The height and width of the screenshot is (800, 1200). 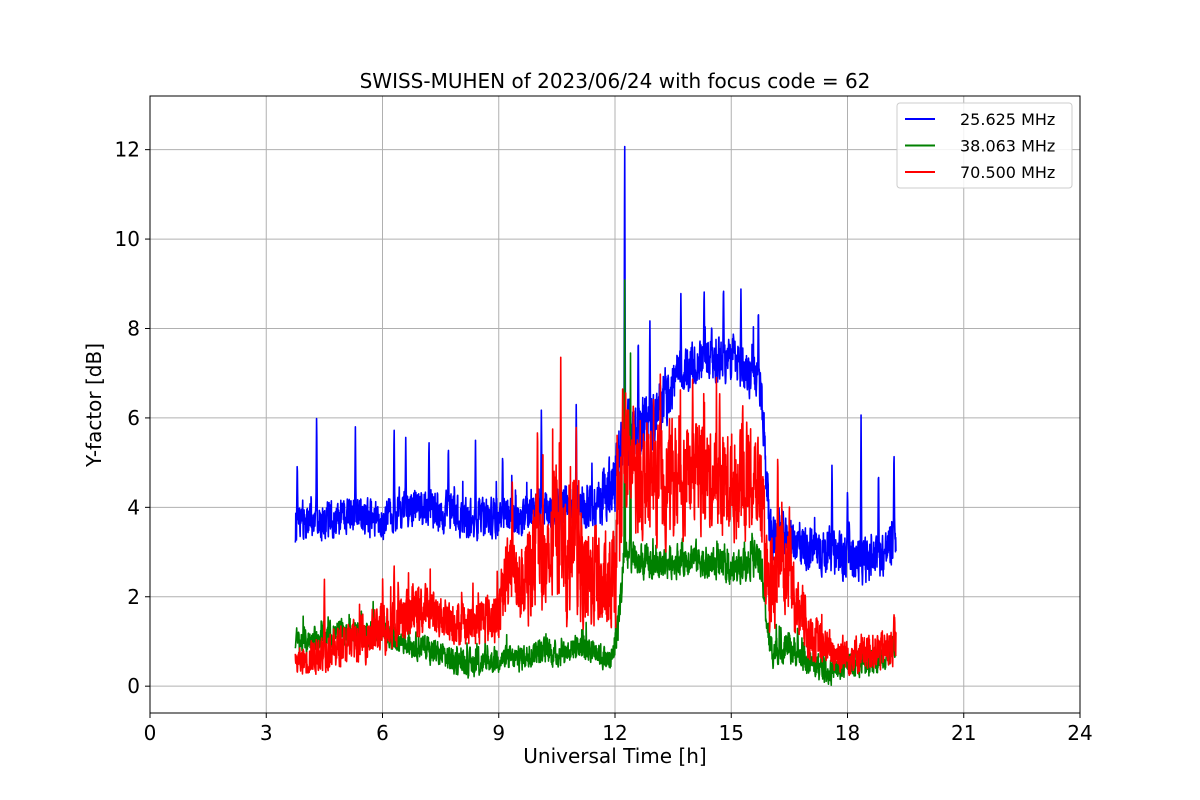 What do you see at coordinates (382, 733) in the screenshot?
I see `x-tick-label: 6` at bounding box center [382, 733].